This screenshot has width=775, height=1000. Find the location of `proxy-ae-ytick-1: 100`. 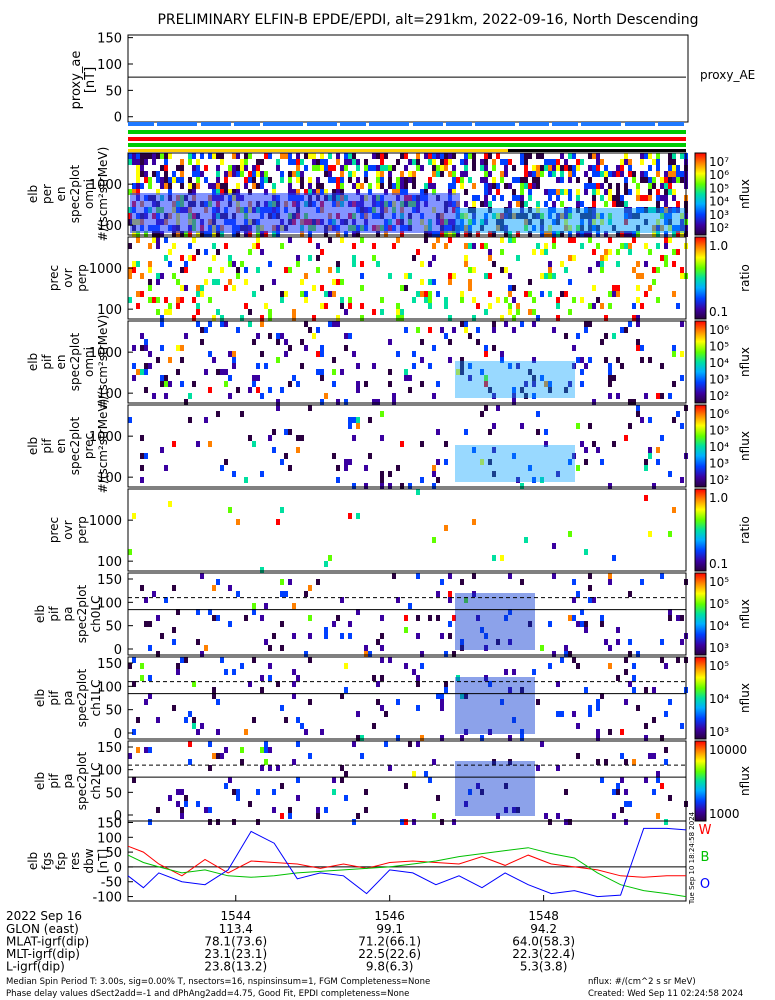

proxy-ae-ytick-1: 100 is located at coordinates (109, 65).